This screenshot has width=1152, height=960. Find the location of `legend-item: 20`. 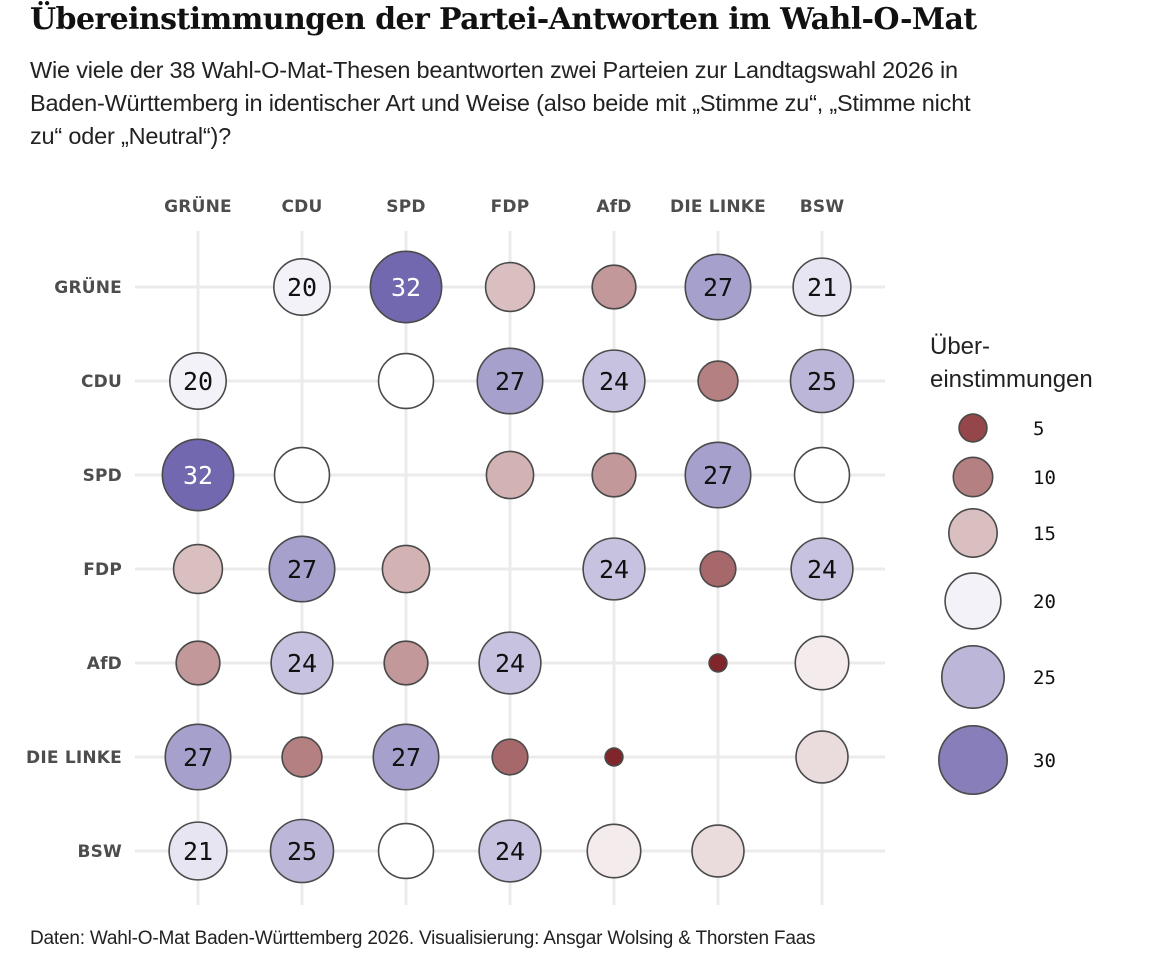

legend-item: 20 is located at coordinates (1000, 601).